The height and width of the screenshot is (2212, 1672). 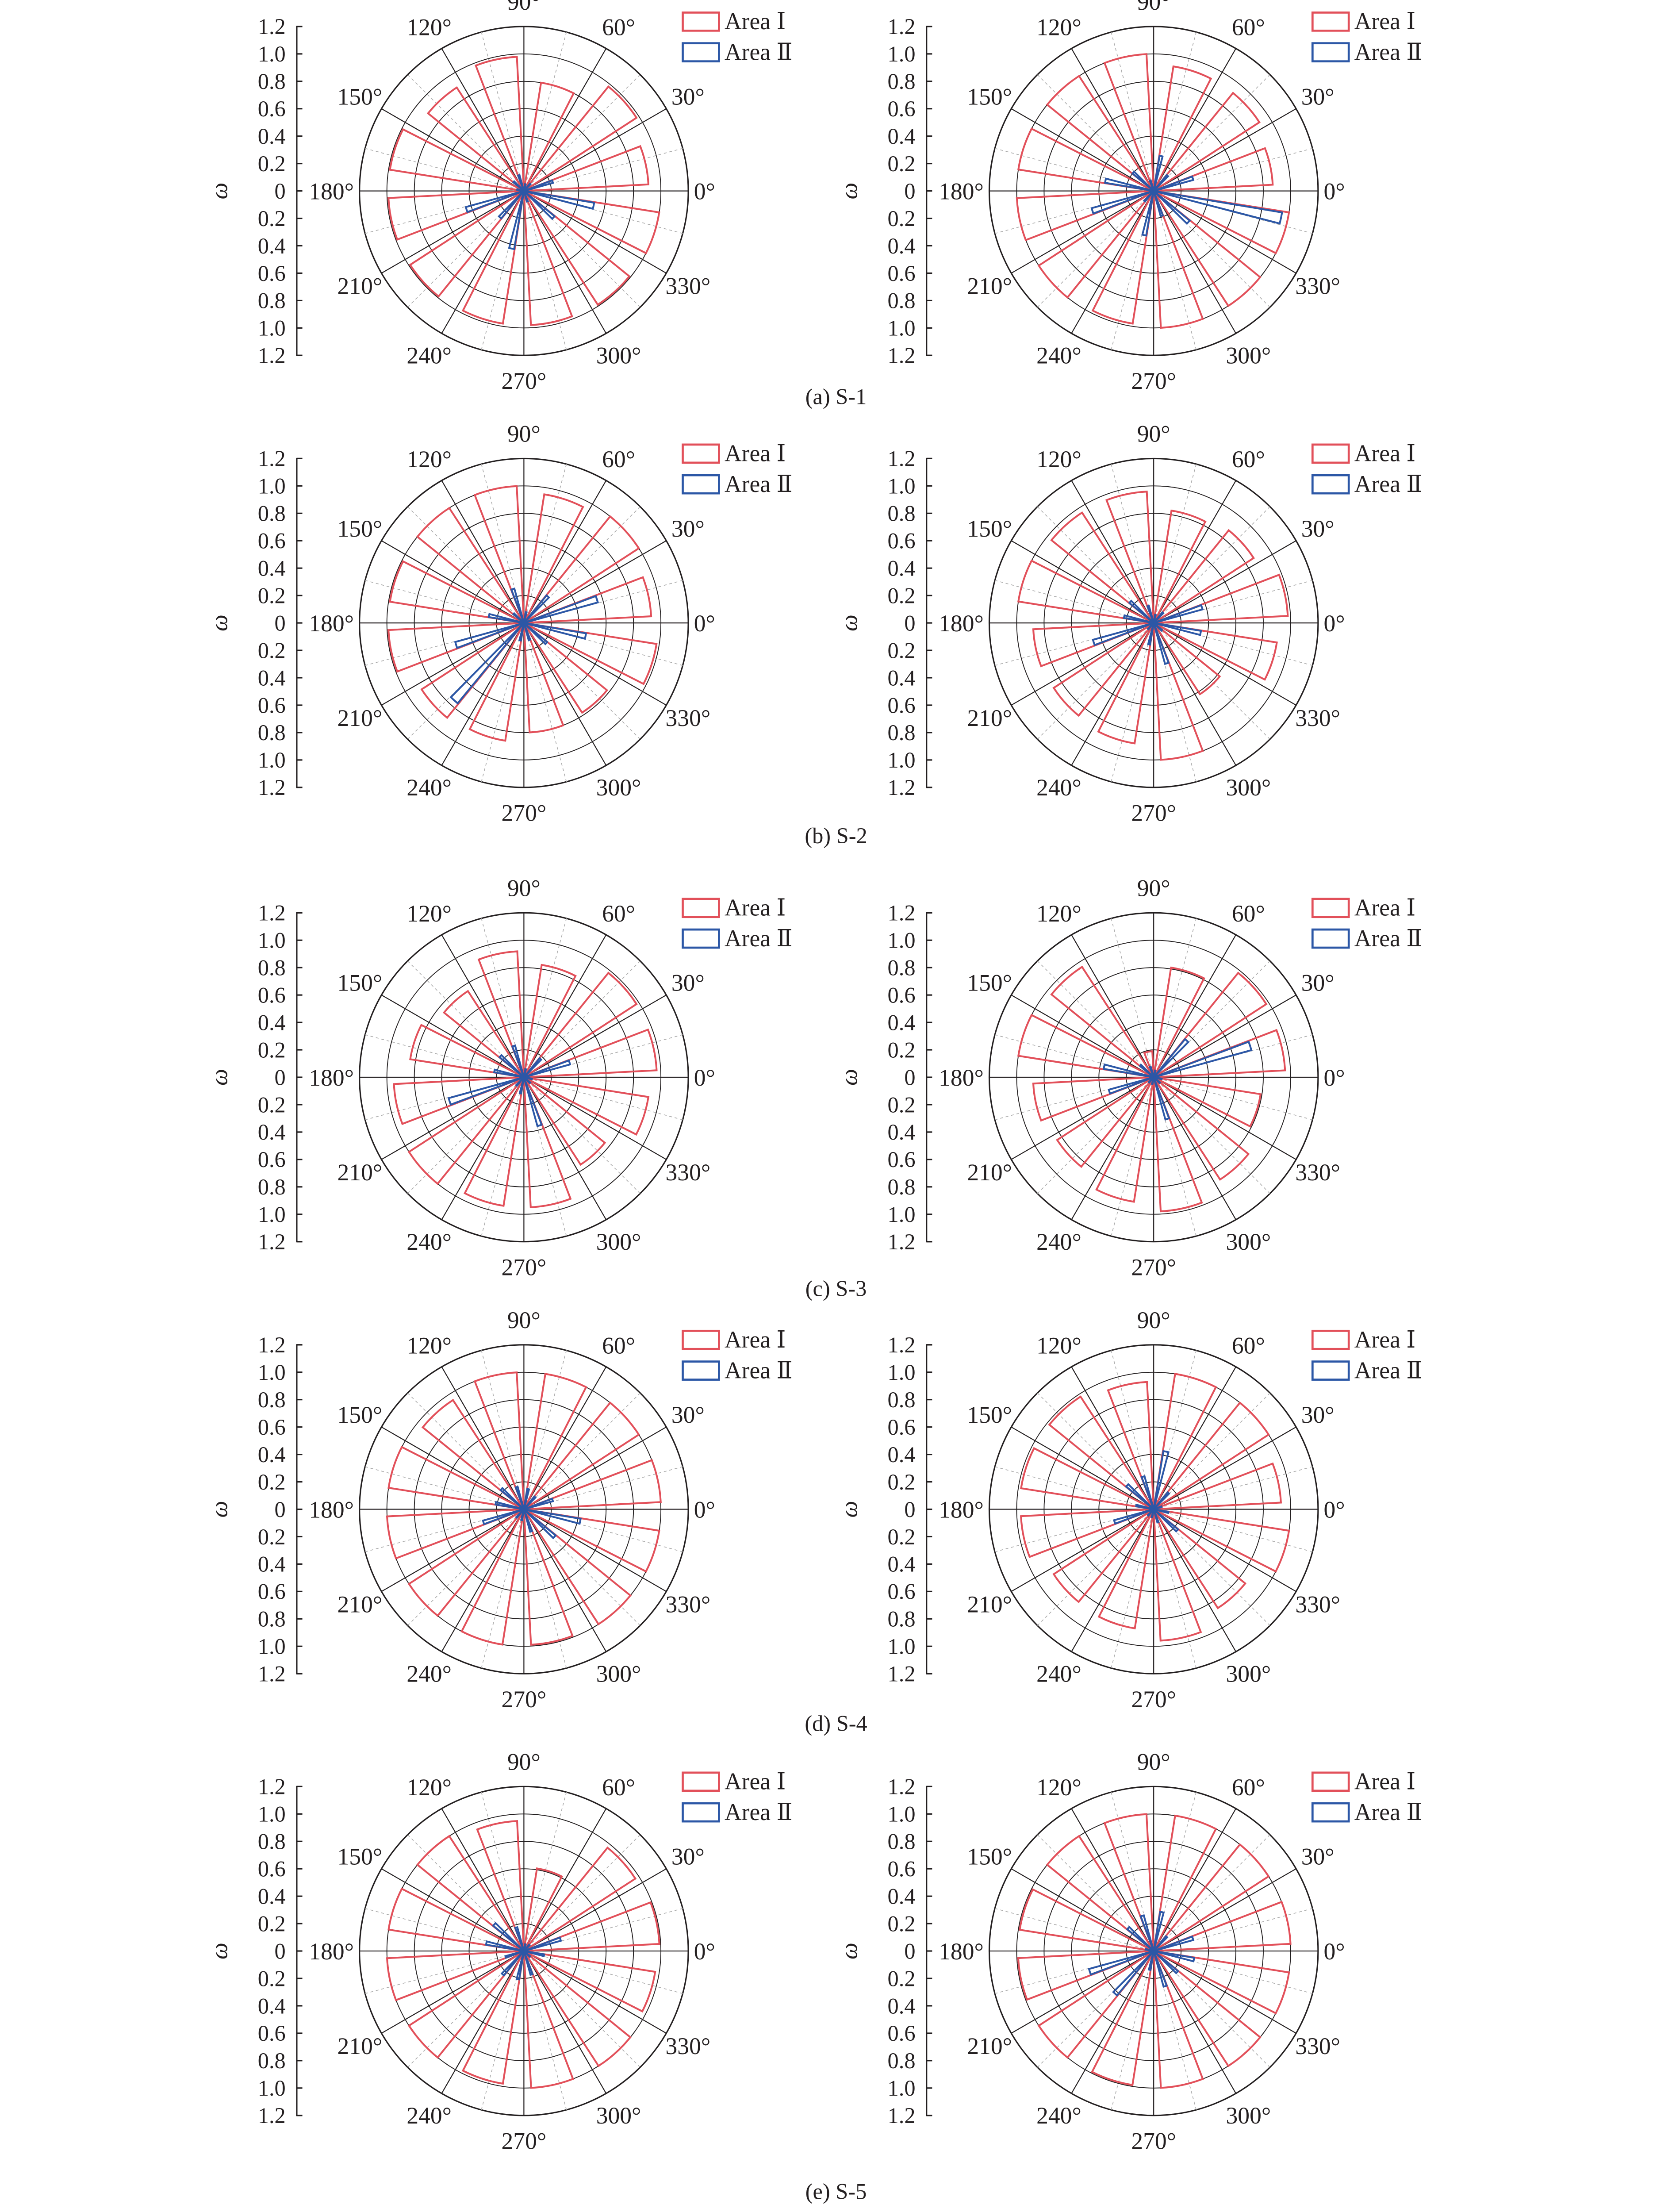 I want to click on angle-label: 90°, so click(x=524, y=1762).